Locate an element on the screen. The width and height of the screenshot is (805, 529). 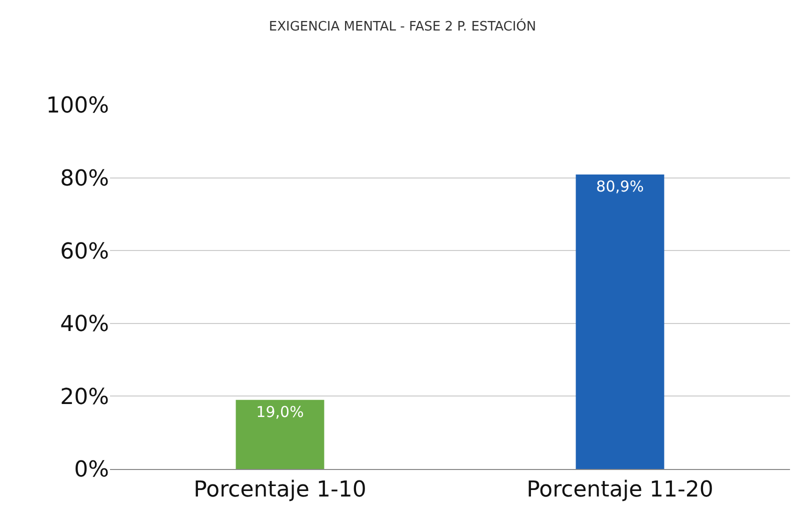
y-tick-label: 20% is located at coordinates (84, 397).